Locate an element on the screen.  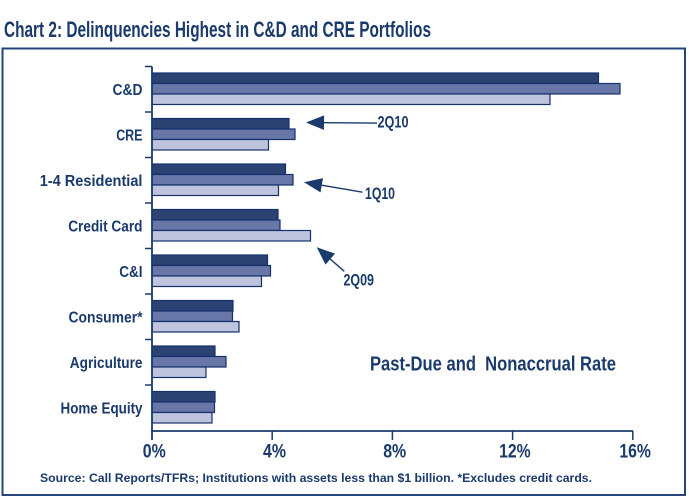
svg-text: Past-Due and Nonaccrual Rate is located at coordinates (493, 365).